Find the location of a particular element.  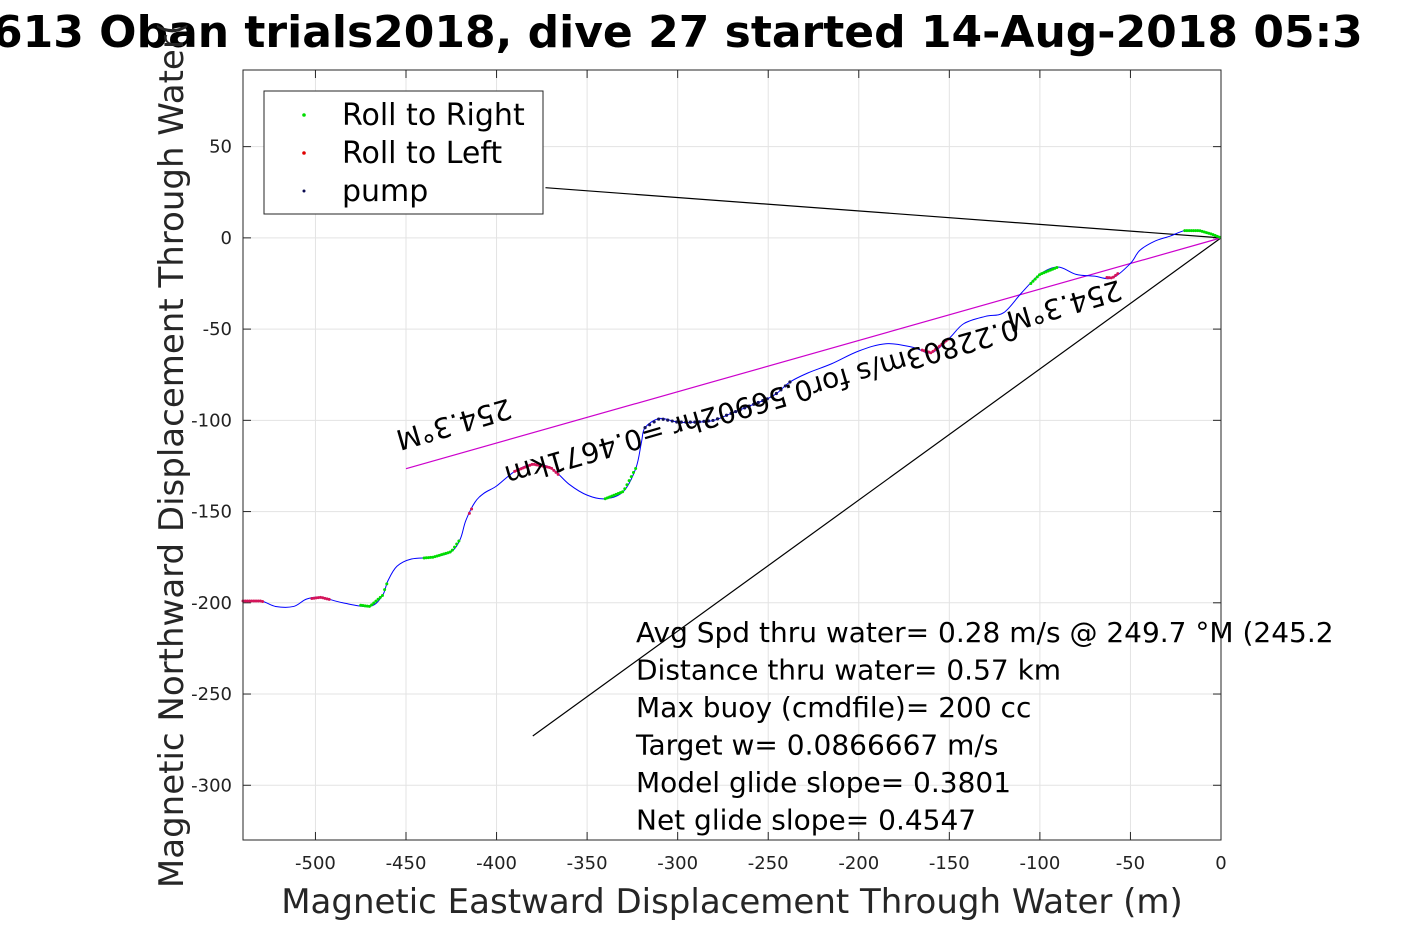

info-line: Distance thru water= 0.57 km is located at coordinates (848, 670).